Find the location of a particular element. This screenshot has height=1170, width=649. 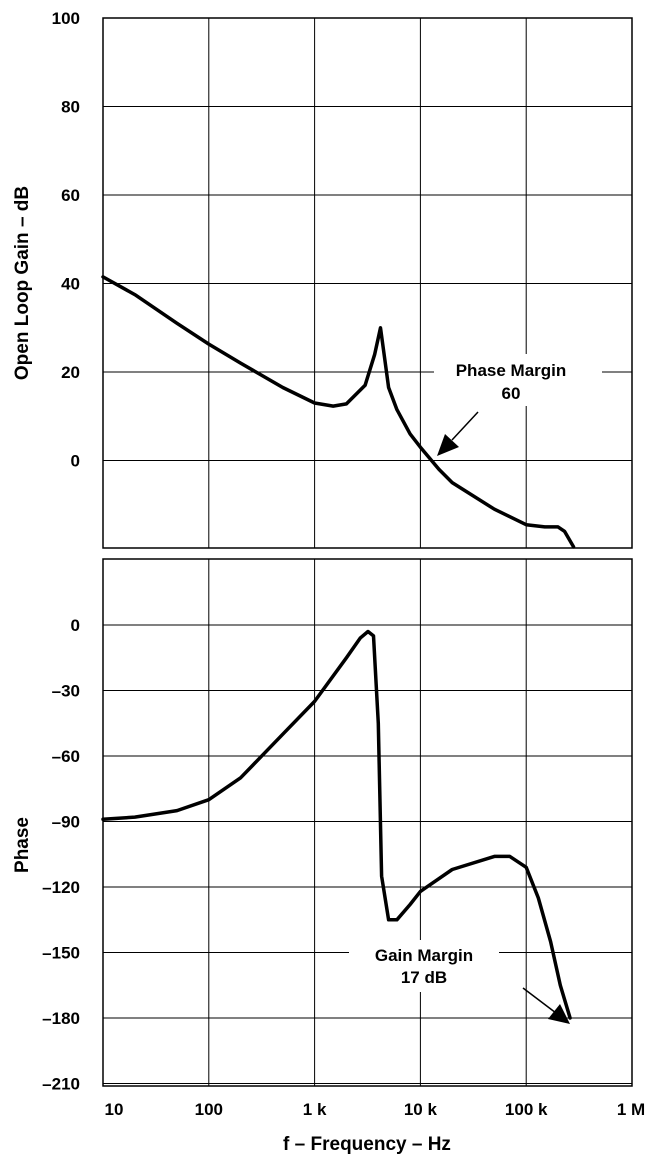

gain-margin-label-line2: 17 dB is located at coordinates (424, 977).